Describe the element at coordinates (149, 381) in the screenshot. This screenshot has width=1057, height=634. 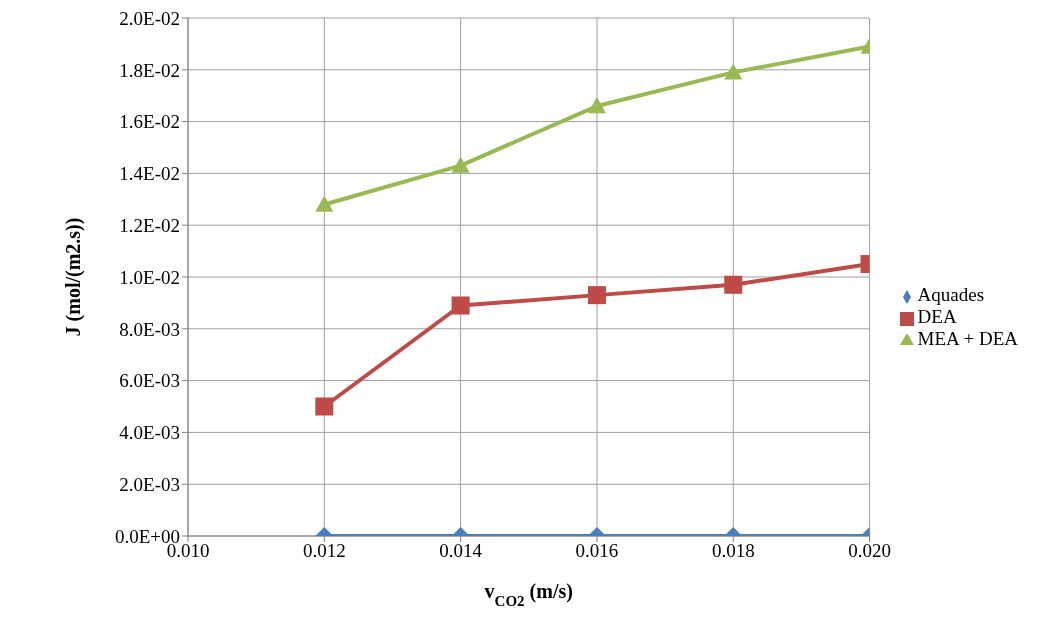
I see `y-tick-label: 6.0E-03` at that location.